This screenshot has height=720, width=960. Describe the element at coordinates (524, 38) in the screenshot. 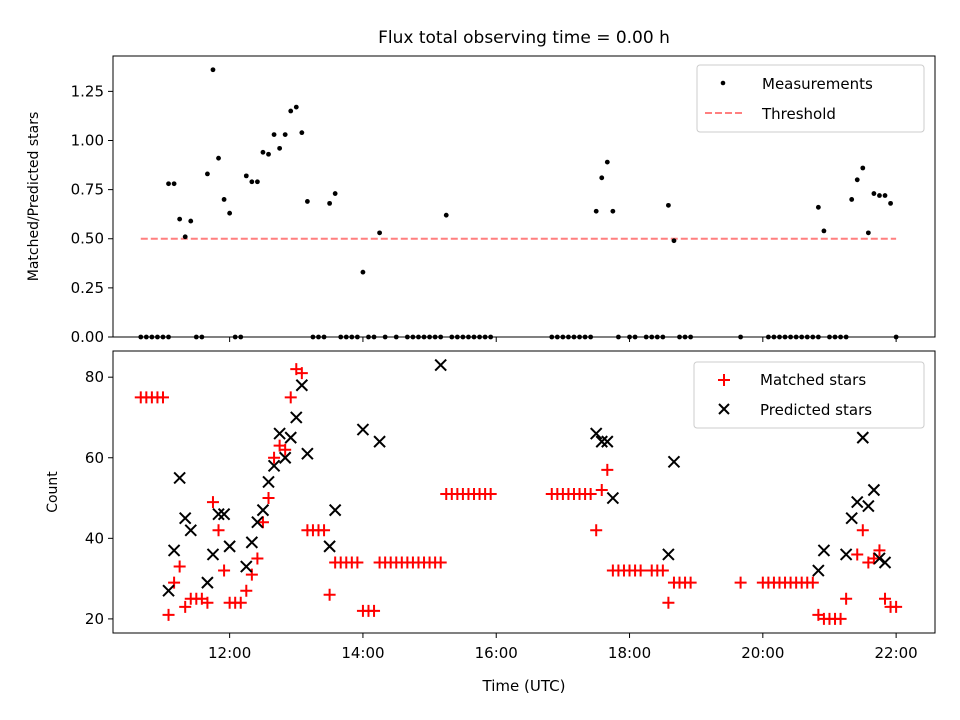

I see `top-chart-title: Flux total observing time = 0.00 h` at that location.